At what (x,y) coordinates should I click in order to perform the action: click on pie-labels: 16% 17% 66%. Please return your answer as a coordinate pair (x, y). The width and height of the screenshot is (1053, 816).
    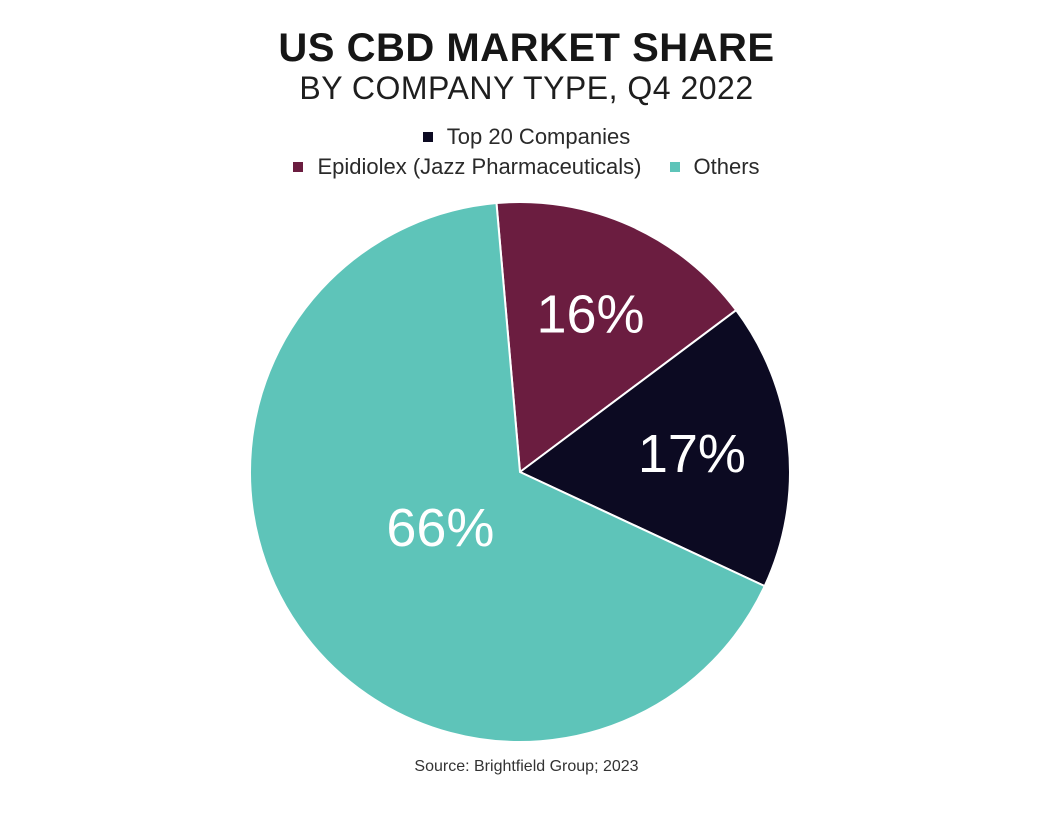
    Looking at the image, I should click on (566, 421).